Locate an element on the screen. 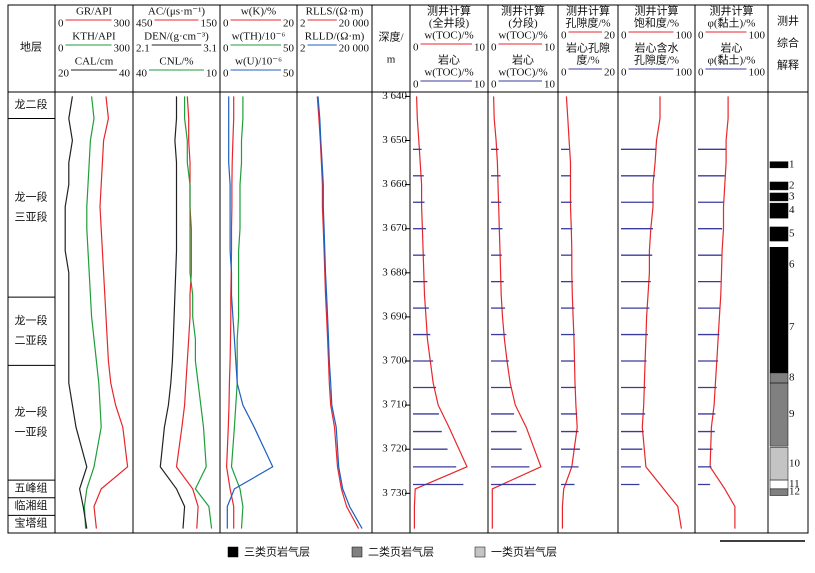 This screenshot has width=815, height=573. curve-label: w(TH)/10⁻⁶ is located at coordinates (259, 37).